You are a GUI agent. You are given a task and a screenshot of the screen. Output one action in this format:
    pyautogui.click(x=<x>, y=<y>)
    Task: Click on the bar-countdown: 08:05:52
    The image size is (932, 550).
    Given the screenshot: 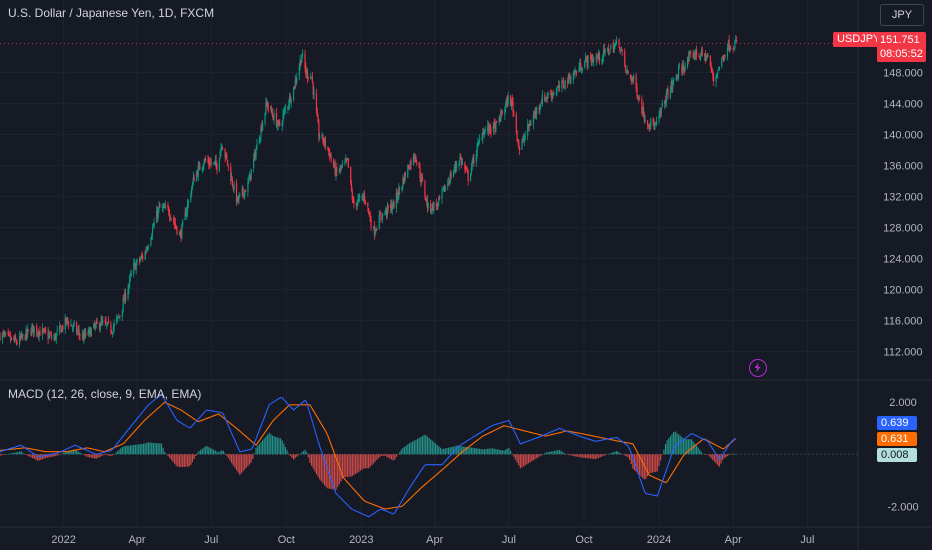 What is the action you would take?
    pyautogui.click(x=901, y=54)
    